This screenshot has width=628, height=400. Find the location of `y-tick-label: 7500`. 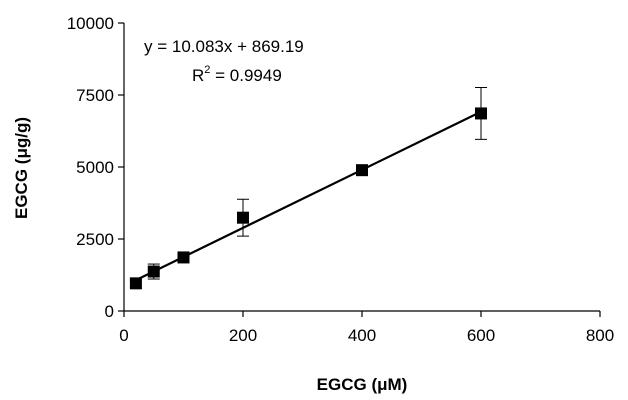

y-tick-label: 7500 is located at coordinates (95, 95).